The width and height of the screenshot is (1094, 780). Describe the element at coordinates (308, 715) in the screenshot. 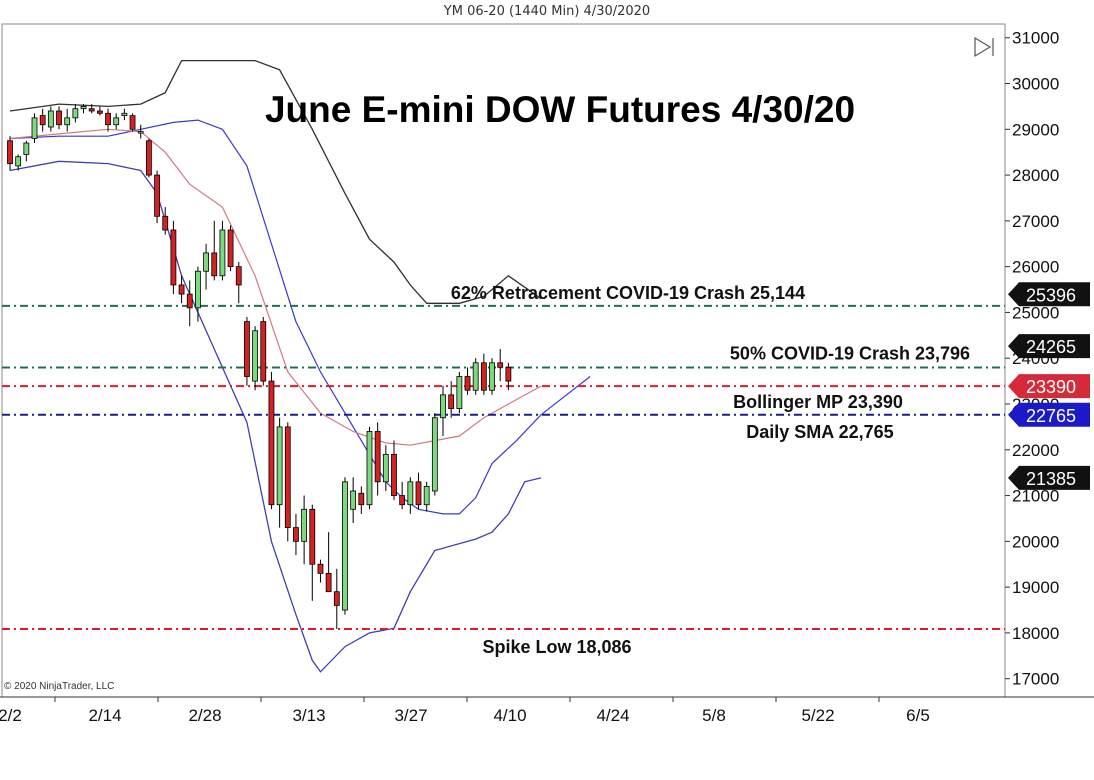

I see `x-tick-label: 3/13` at that location.